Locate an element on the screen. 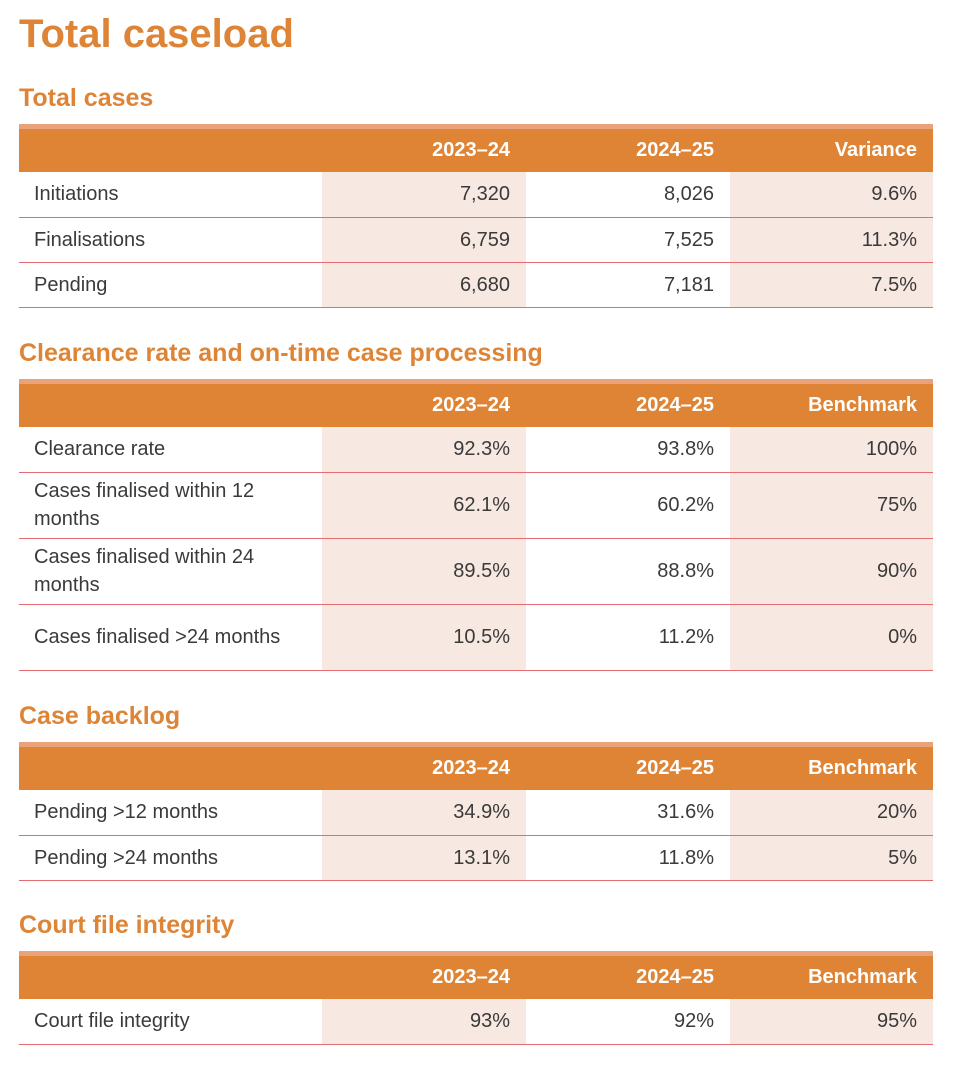  table-row: Pending >12 months 34.9% 31.6% 20% is located at coordinates (476, 813).